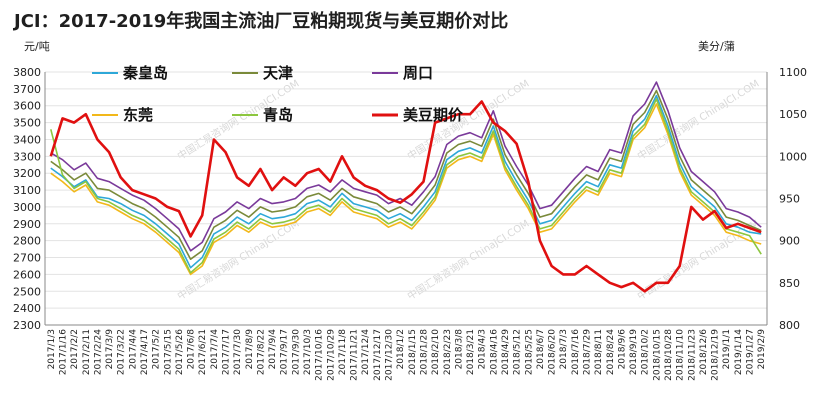  What do you see at coordinates (285, 352) in the screenshot?
I see `x-tick-label: 2017/9/17` at bounding box center [285, 352].